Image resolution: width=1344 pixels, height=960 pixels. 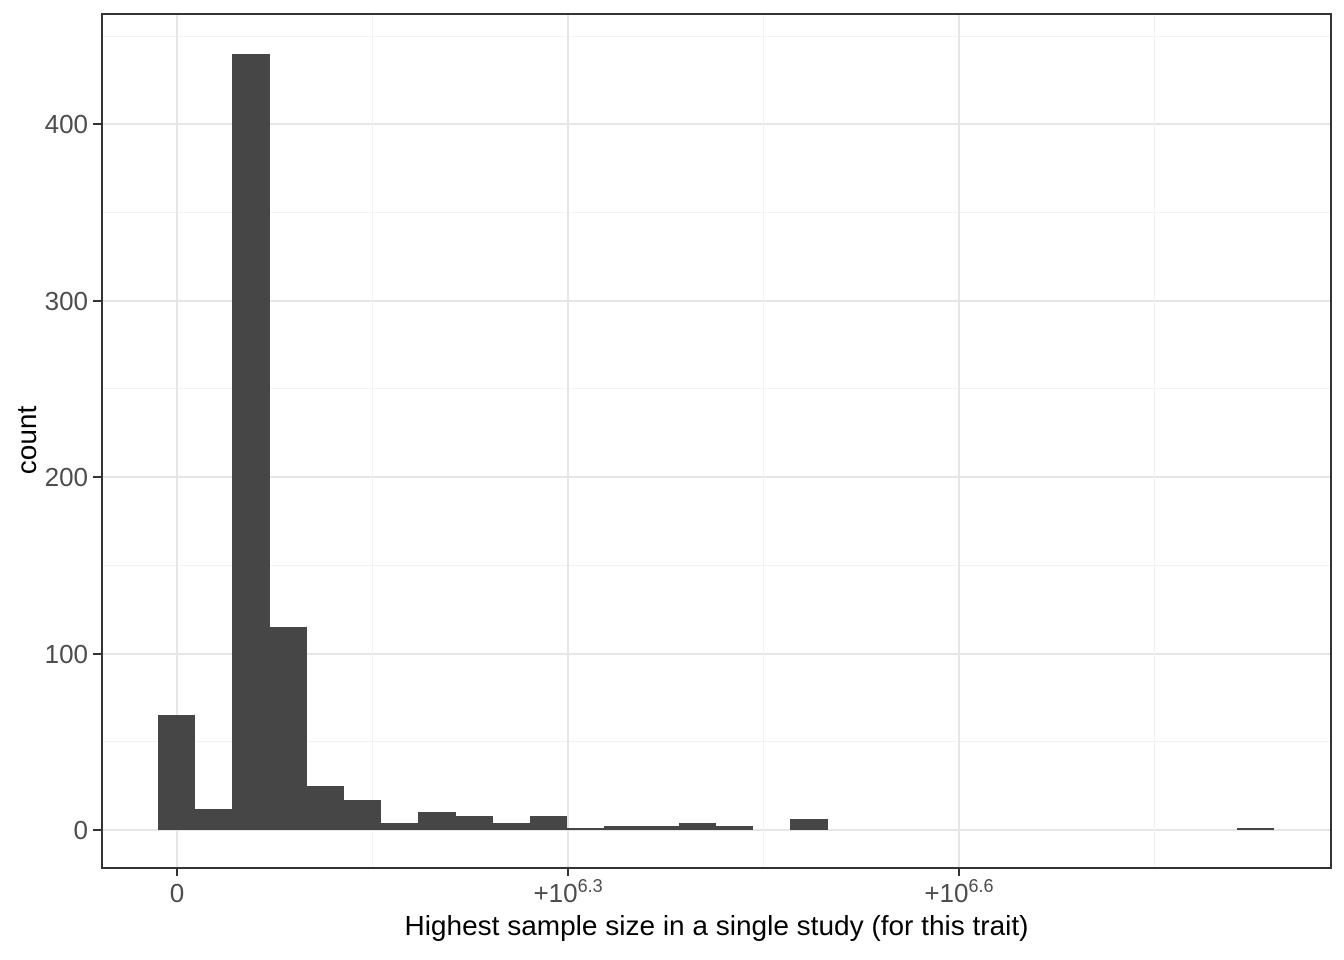 I want to click on y-tick-label: 200, so click(x=66, y=477).